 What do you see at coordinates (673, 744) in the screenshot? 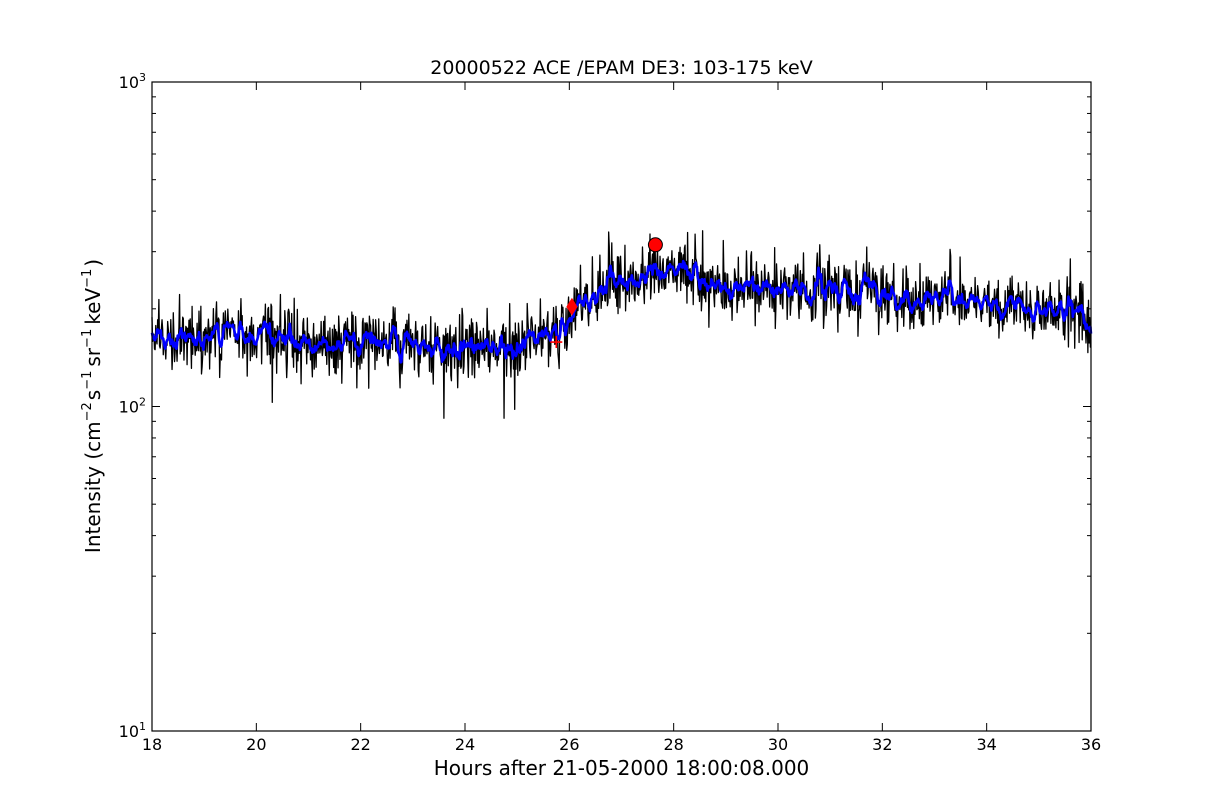
I see `x-tick-label: 28` at bounding box center [673, 744].